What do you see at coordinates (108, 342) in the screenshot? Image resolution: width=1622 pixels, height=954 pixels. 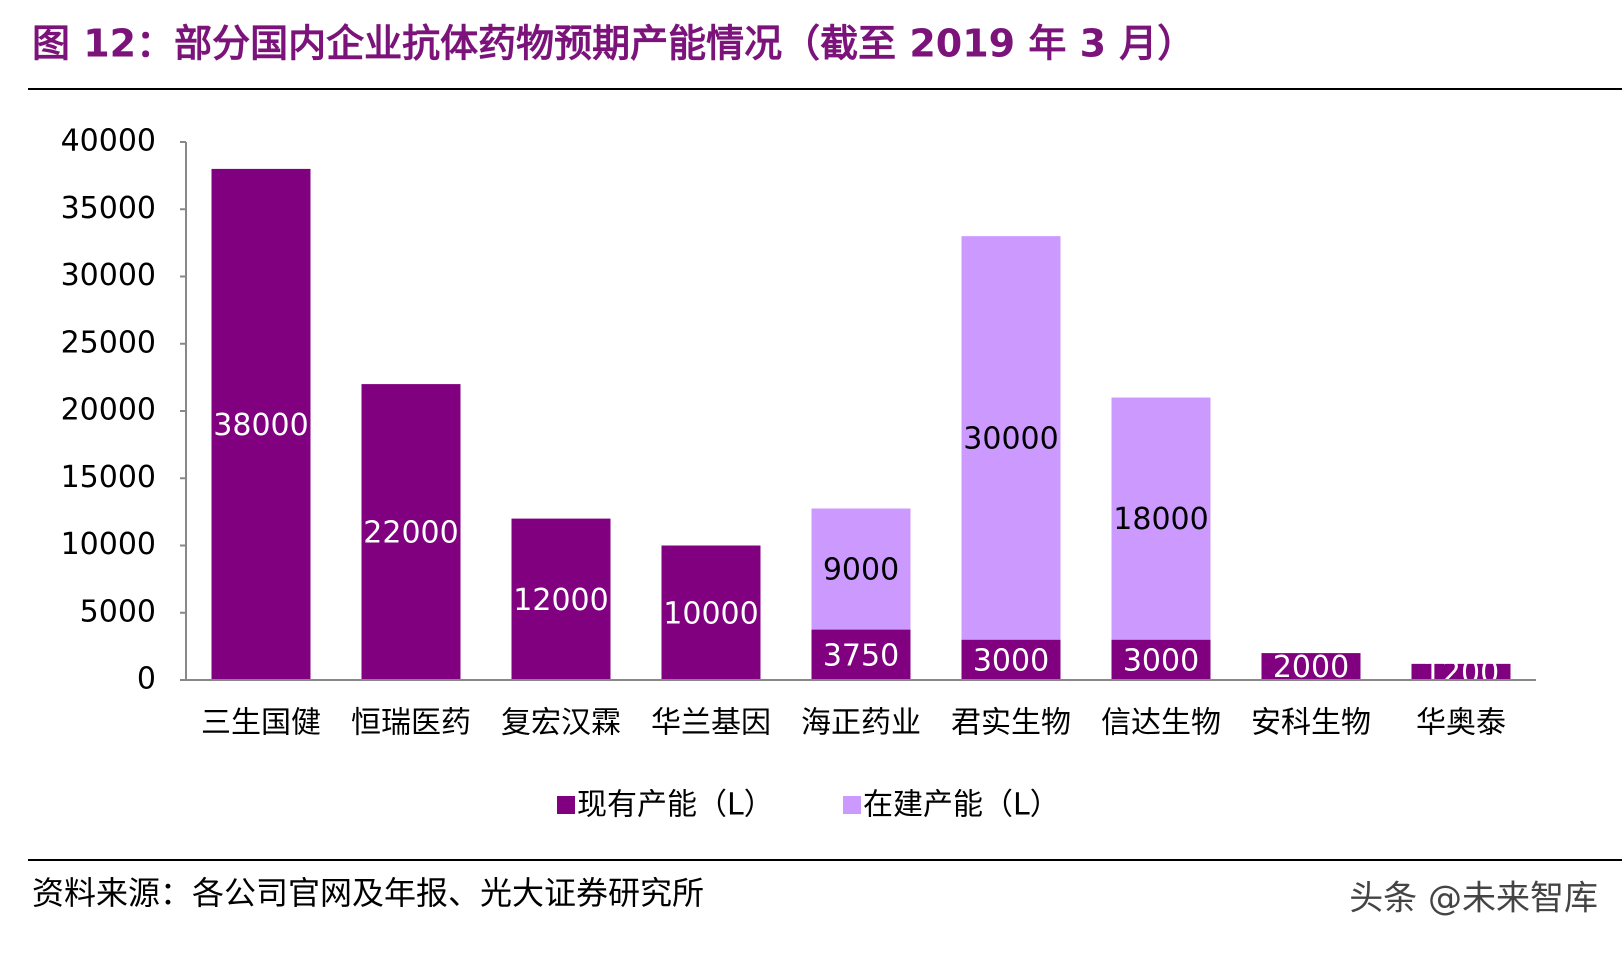 I see `y-tick-label: 25000` at bounding box center [108, 342].